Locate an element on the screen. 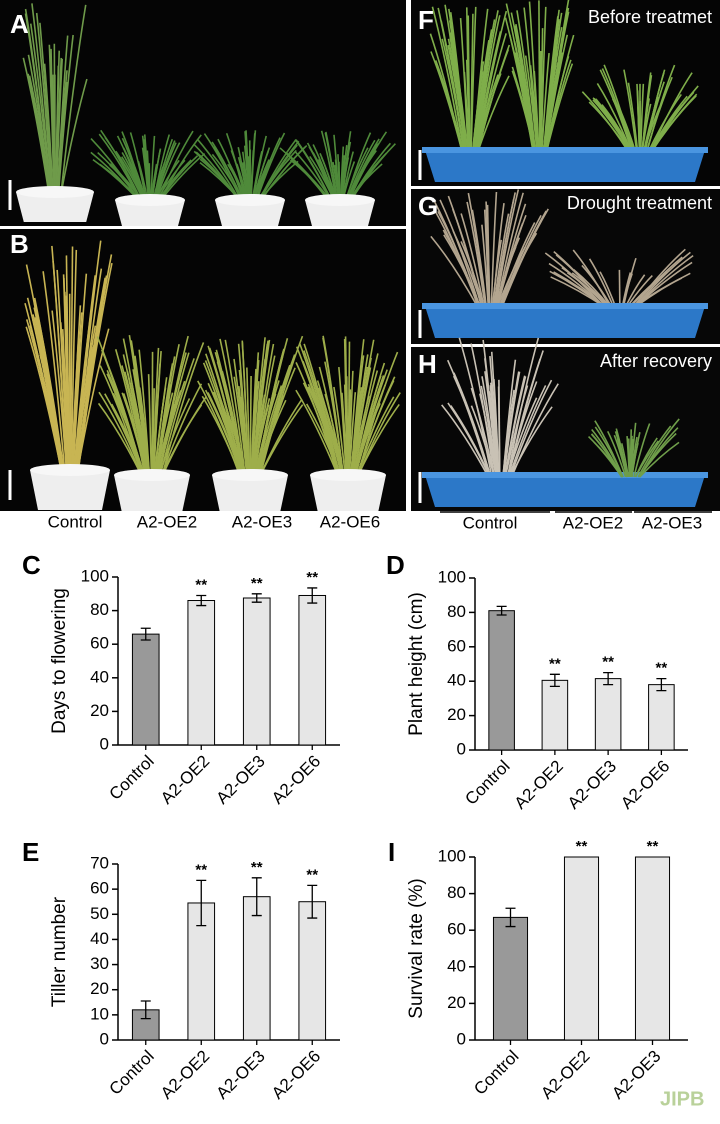 The width and height of the screenshot is (720, 1124). panel-letter: E is located at coordinates (30, 852).